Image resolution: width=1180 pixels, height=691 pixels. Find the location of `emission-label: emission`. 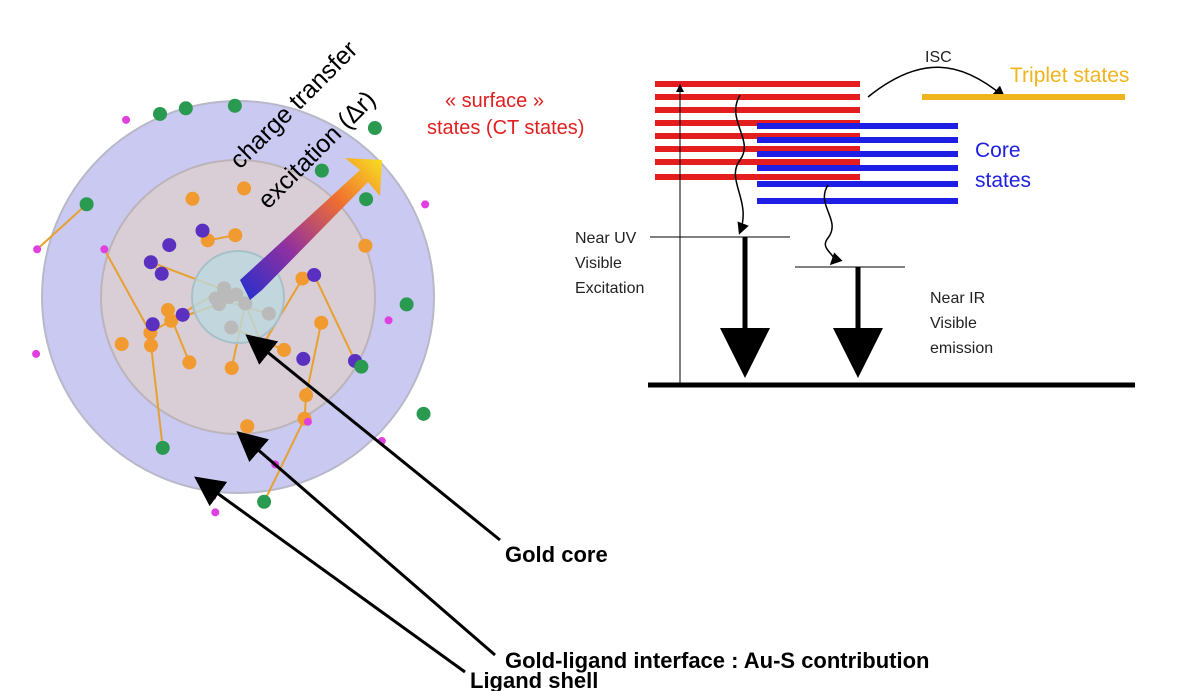

emission-label: emission is located at coordinates (961, 348).